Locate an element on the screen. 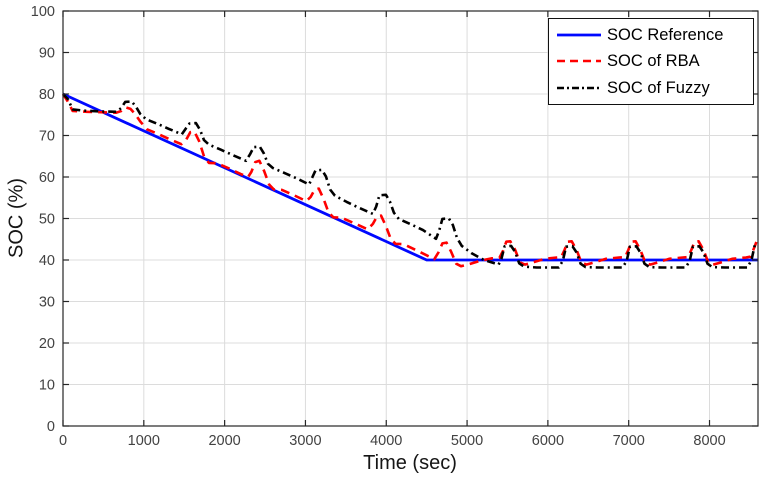 The height and width of the screenshot is (486, 774). x-tick-label-5000: 5000 is located at coordinates (467, 441).